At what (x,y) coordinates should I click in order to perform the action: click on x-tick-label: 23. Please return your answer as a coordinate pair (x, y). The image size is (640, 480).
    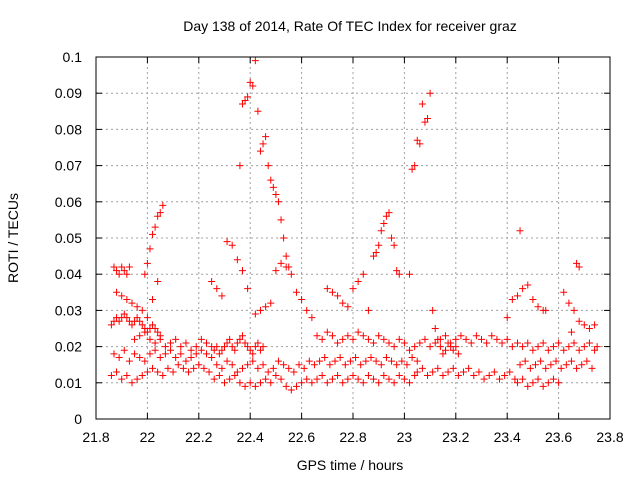
    Looking at the image, I should click on (405, 437).